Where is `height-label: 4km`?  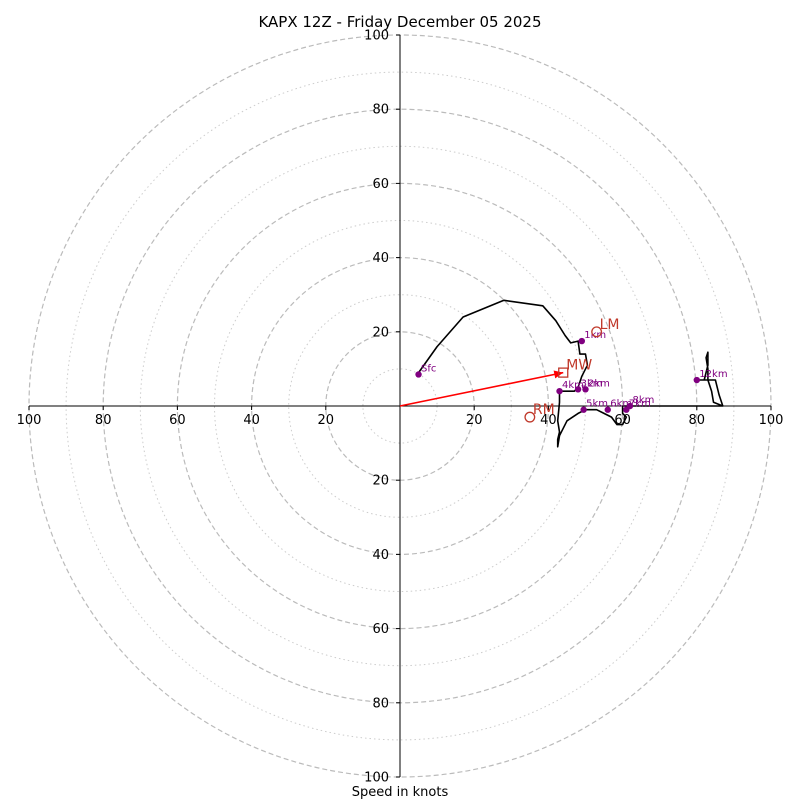 height-label: 4km is located at coordinates (573, 385).